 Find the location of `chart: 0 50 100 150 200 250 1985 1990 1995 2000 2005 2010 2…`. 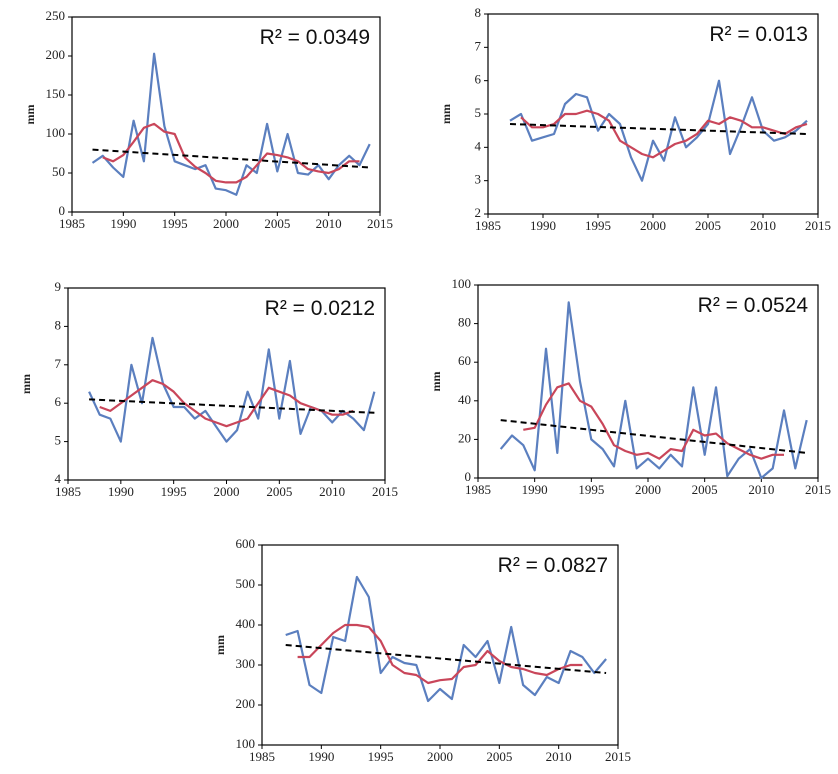

chart: 0 50 100 150 200 250 1985 1990 1995 2000 2005 2010 2… is located at coordinates (208, 119).